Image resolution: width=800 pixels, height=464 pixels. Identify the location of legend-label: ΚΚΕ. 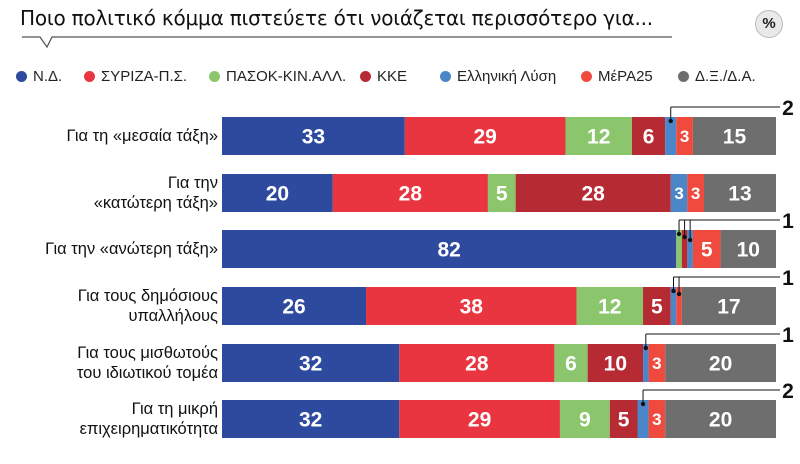
(392, 76).